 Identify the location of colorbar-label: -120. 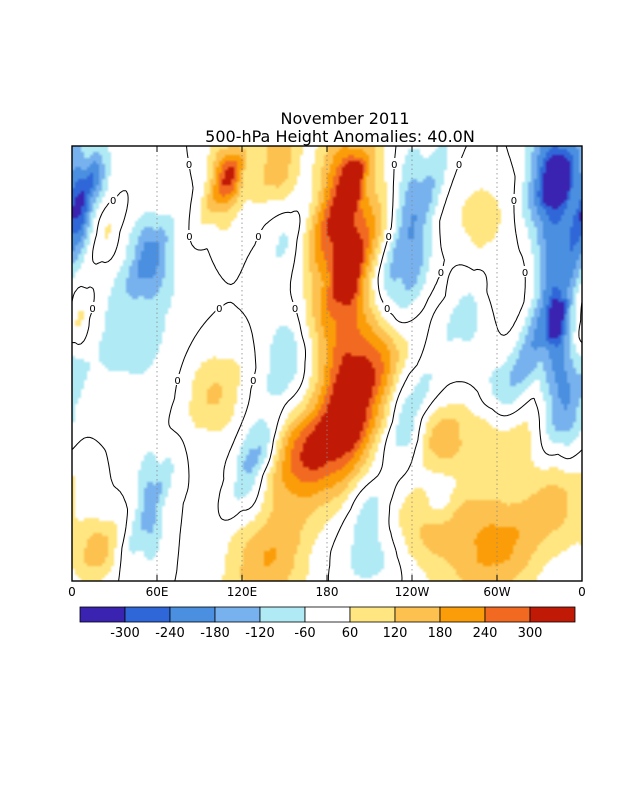
(260, 633).